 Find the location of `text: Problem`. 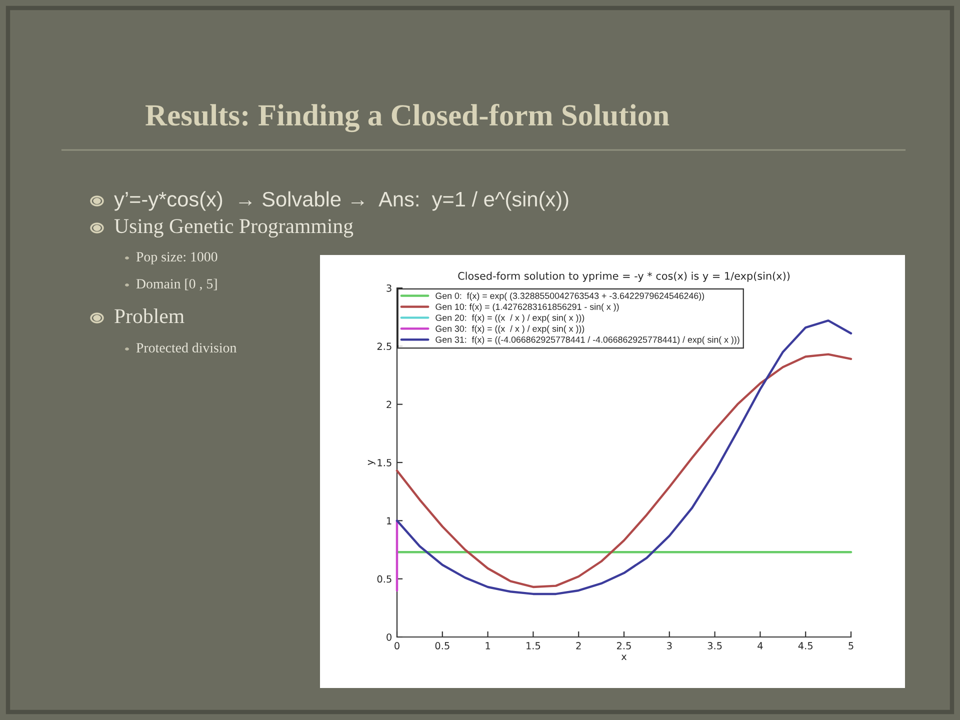

text: Problem is located at coordinates (149, 316).